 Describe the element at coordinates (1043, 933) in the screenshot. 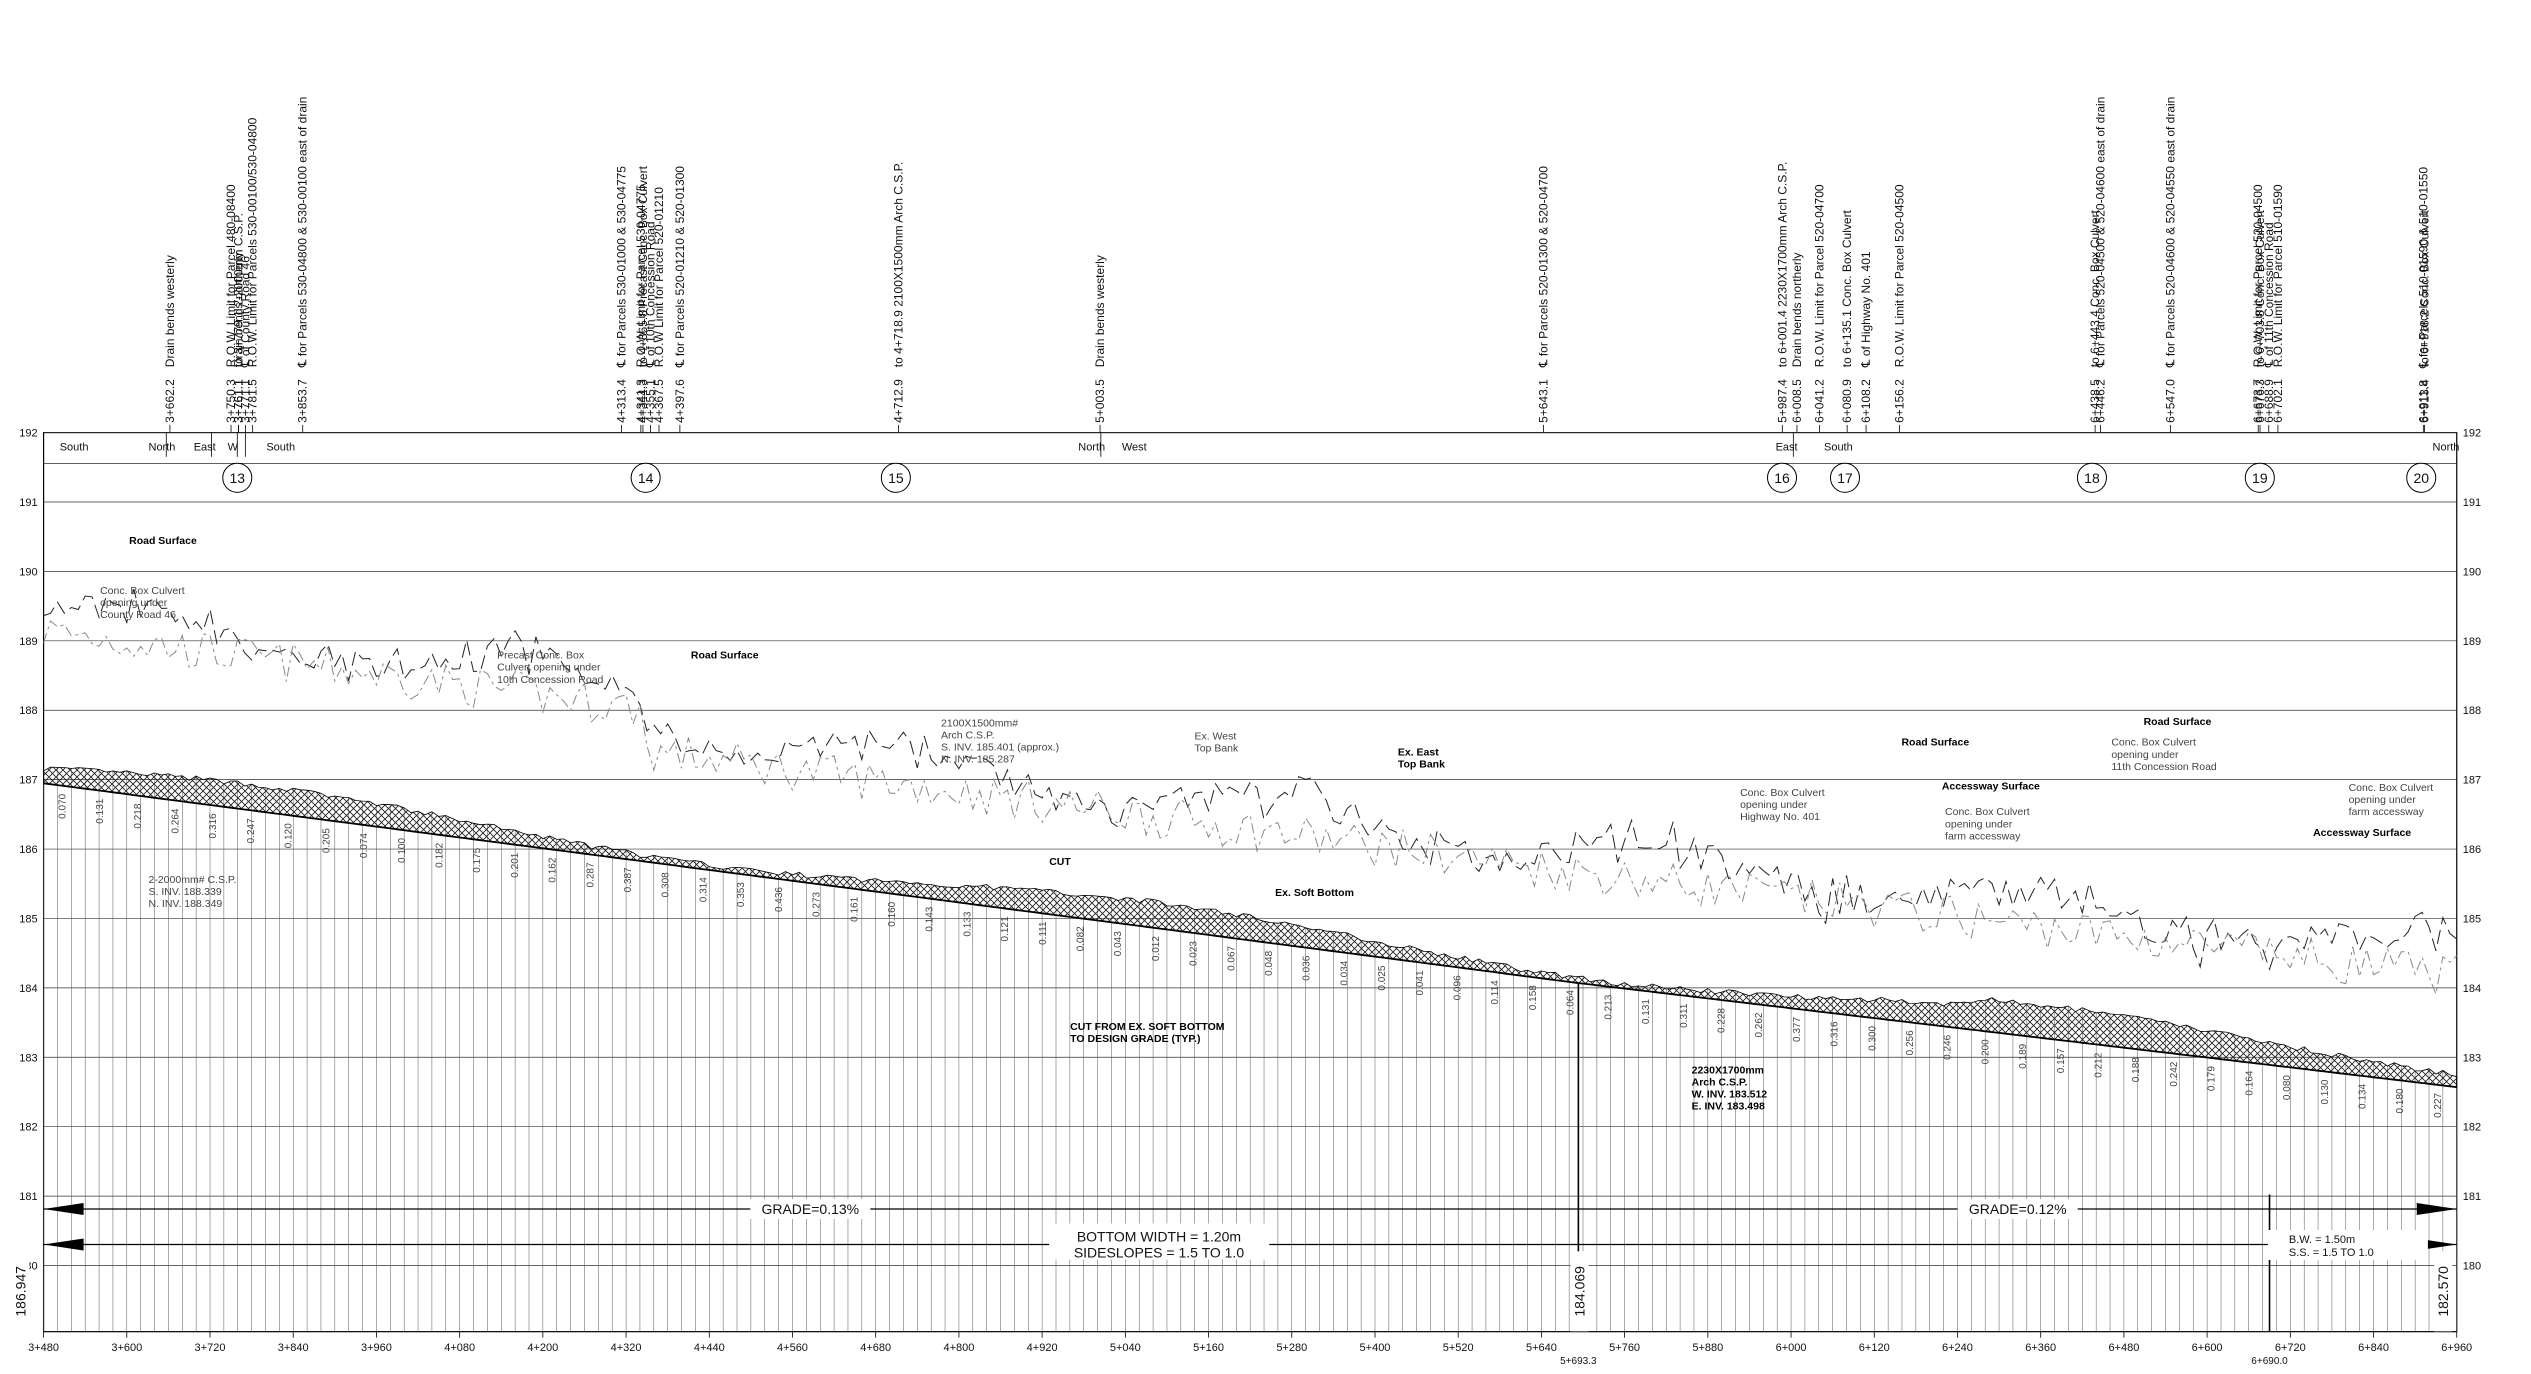

I see `cut-depth: 0.111` at that location.